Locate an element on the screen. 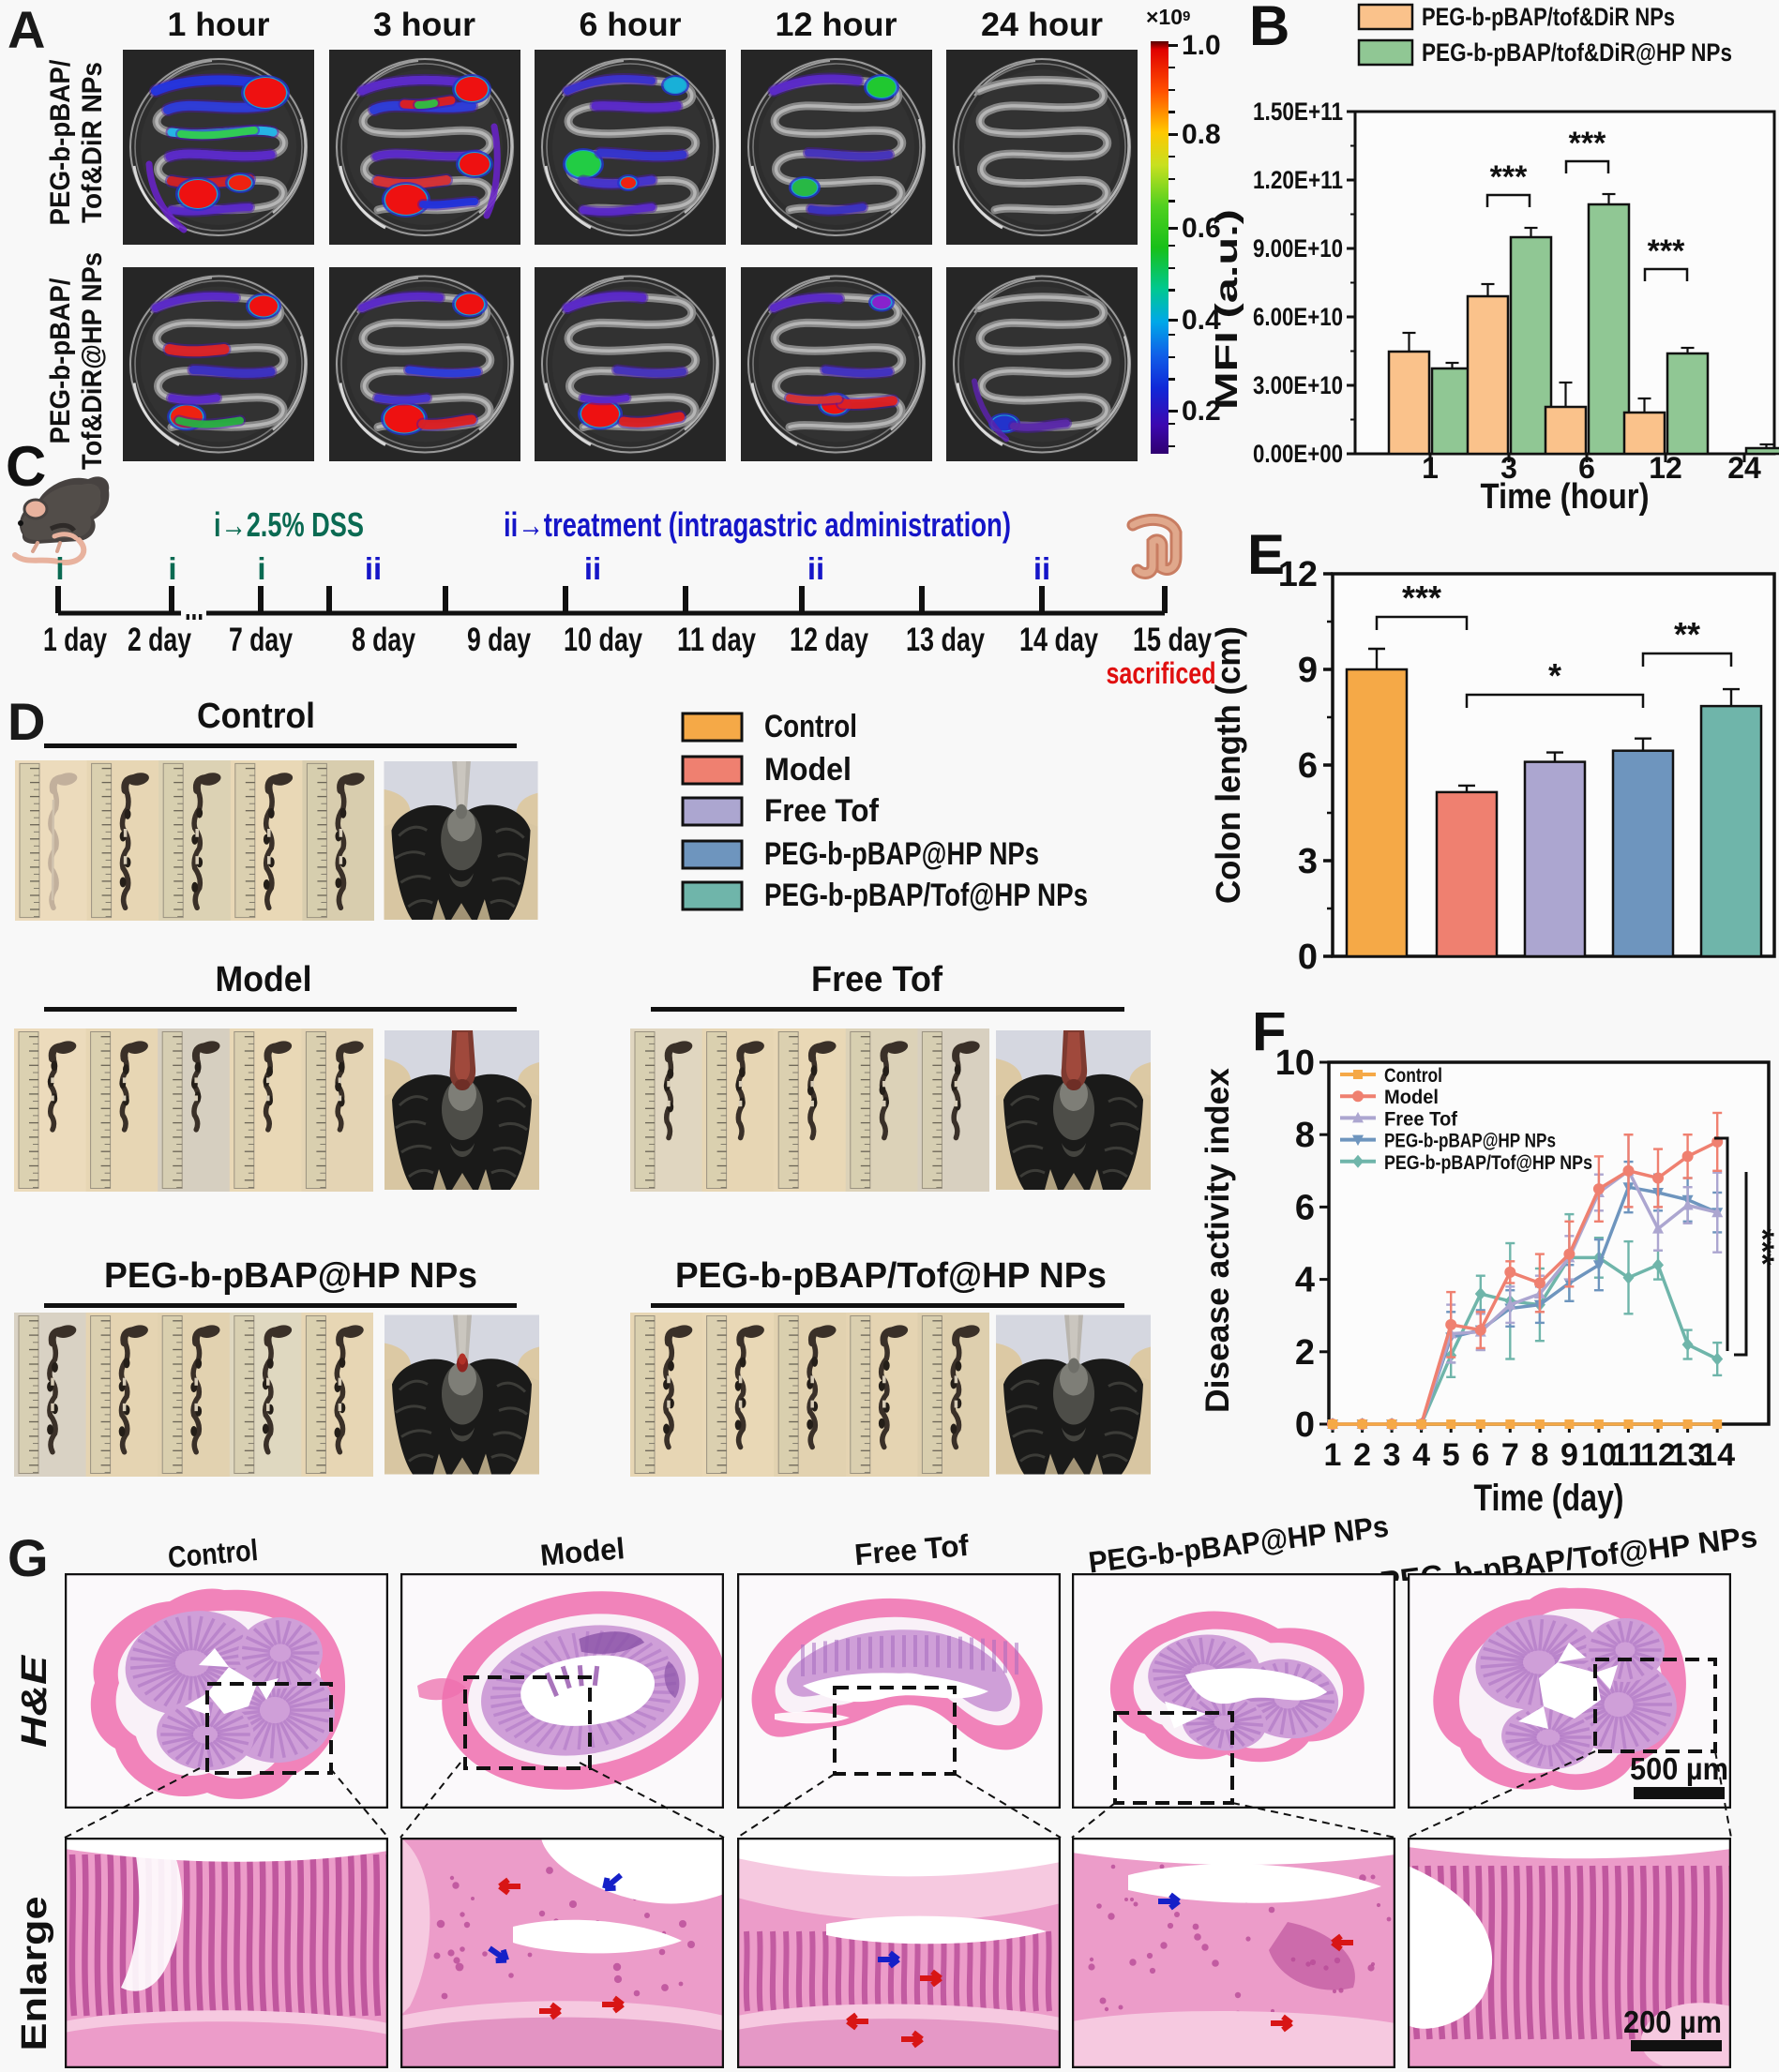 The width and height of the screenshot is (1779, 2072). svg-text: 200 µm is located at coordinates (1672, 2022).